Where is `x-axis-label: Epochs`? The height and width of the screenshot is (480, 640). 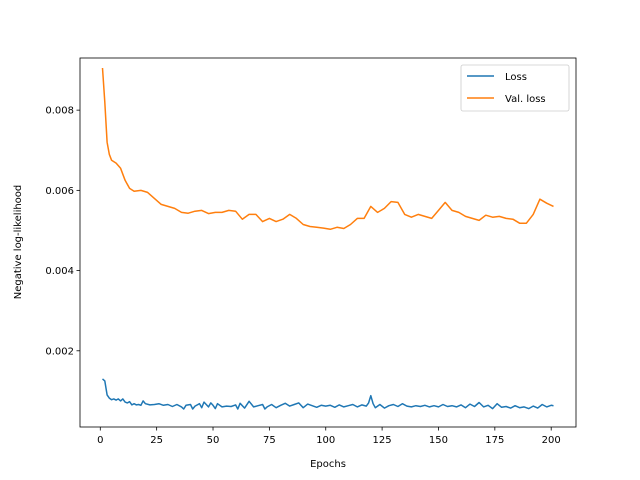 x-axis-label: Epochs is located at coordinates (328, 464).